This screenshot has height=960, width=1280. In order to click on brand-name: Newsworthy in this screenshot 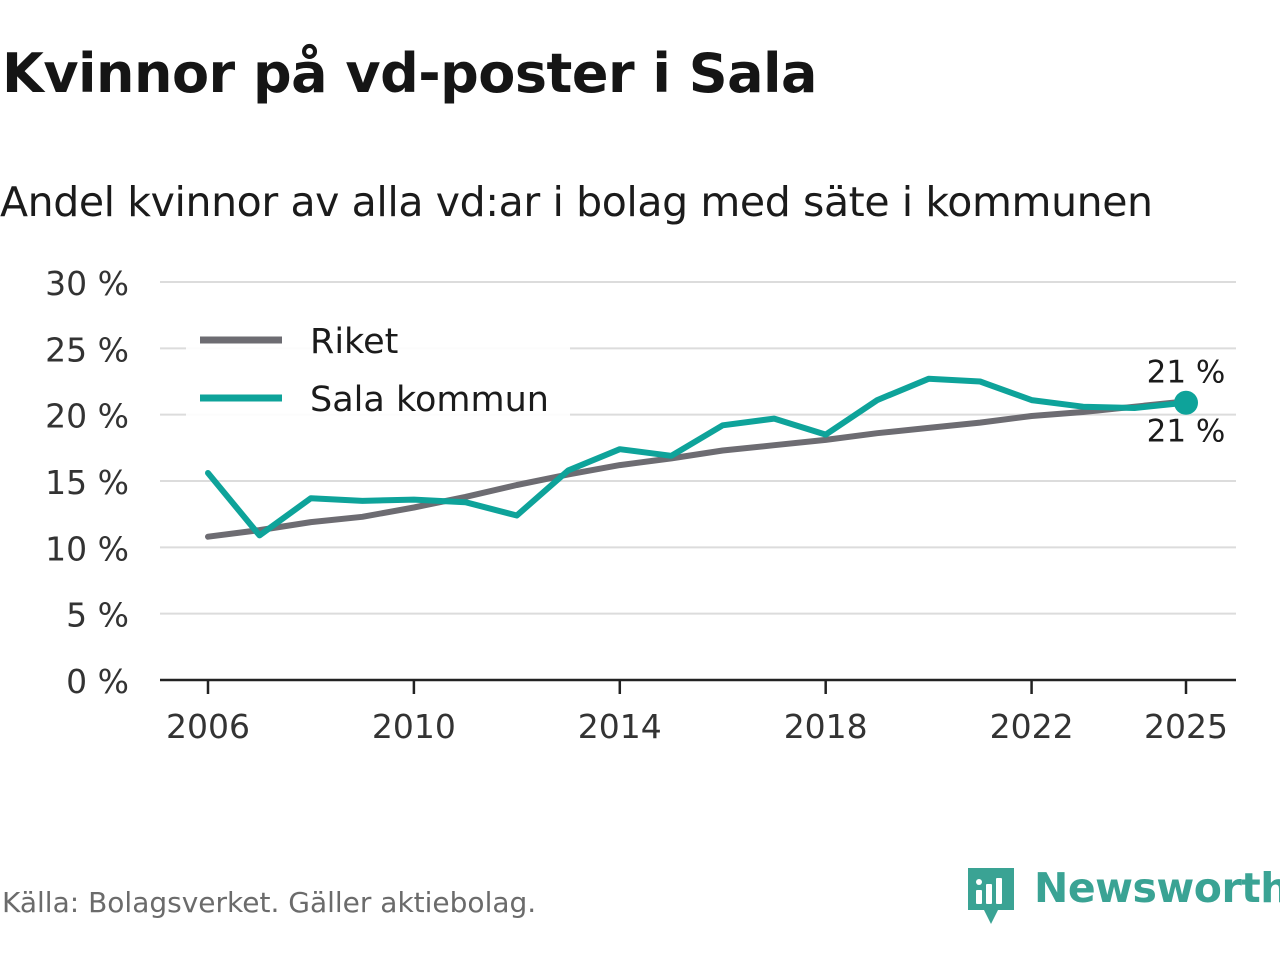, I will do `click(1157, 888)`.